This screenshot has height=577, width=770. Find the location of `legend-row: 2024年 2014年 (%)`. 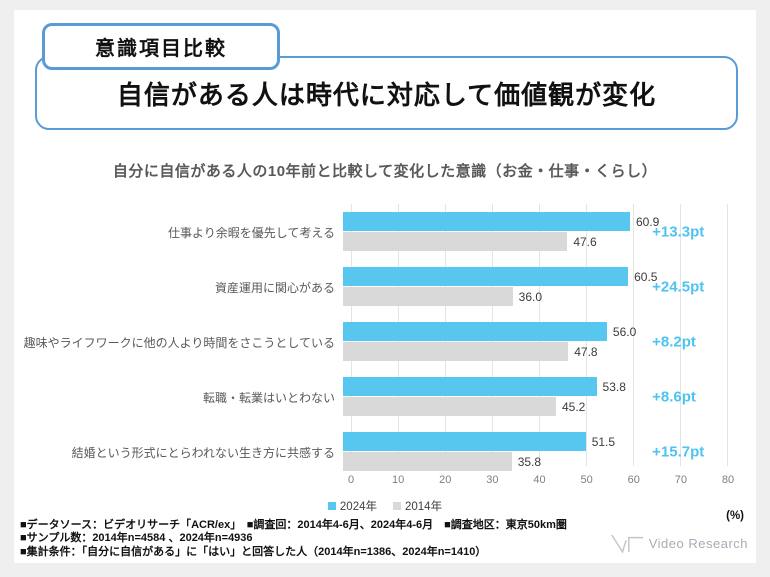

legend-row: 2024年 2014年 (%) is located at coordinates (385, 510).